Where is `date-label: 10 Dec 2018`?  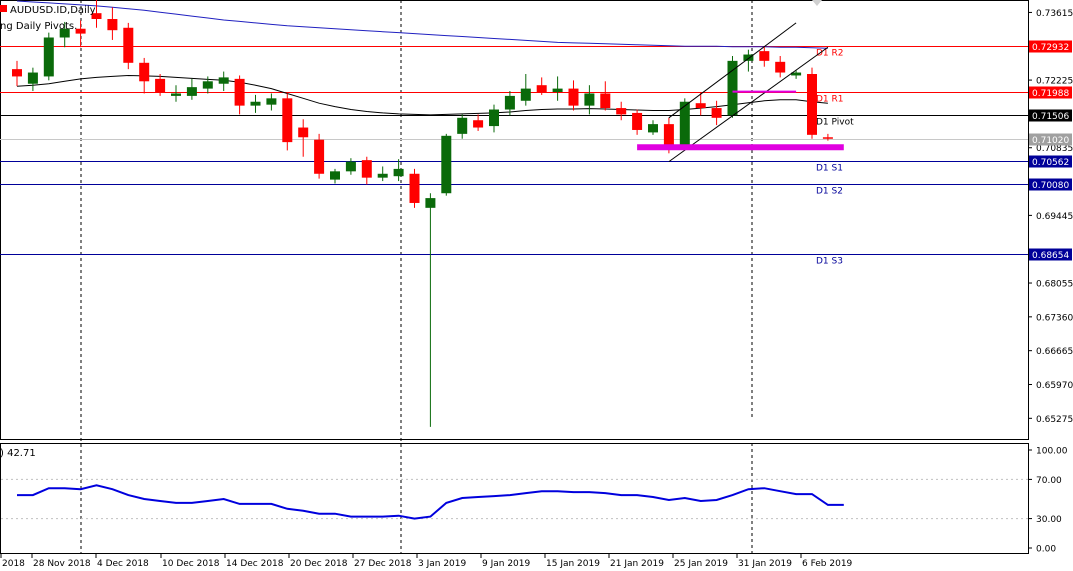
date-label: 10 Dec 2018 is located at coordinates (191, 564).